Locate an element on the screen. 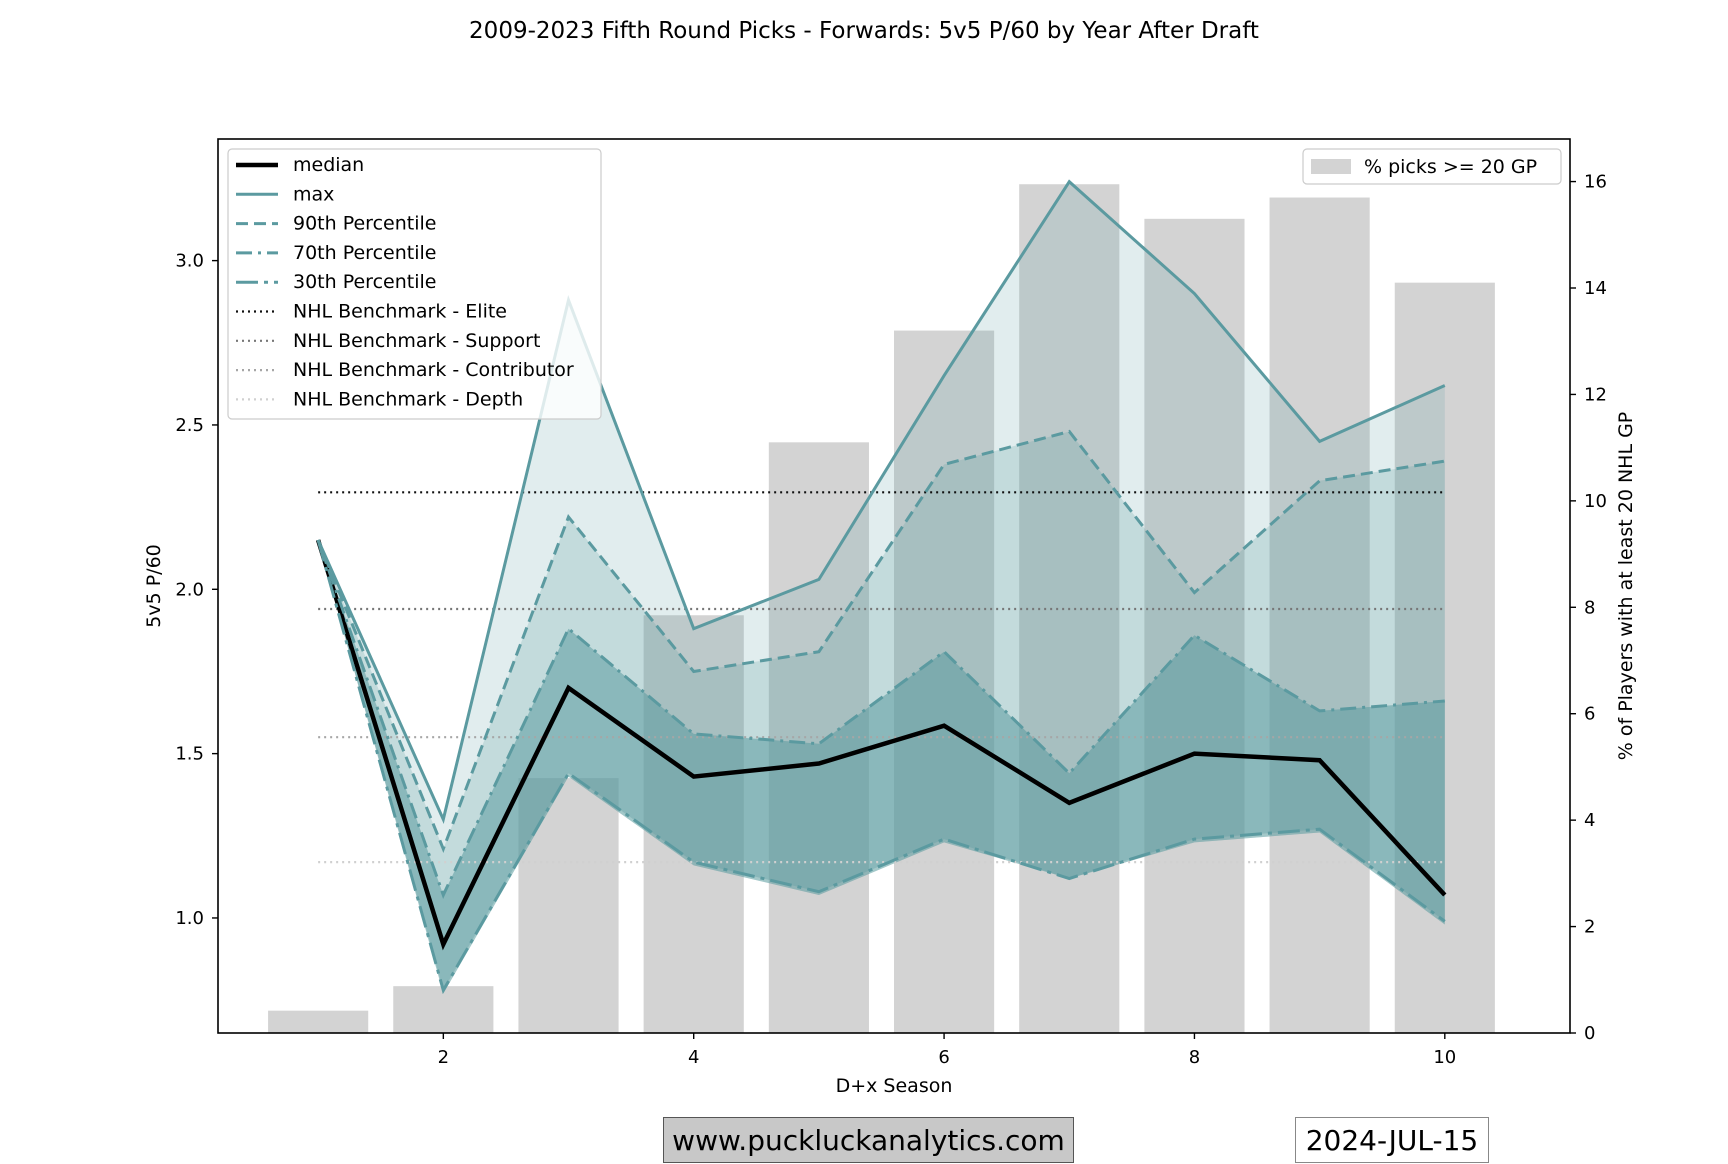 The width and height of the screenshot is (1728, 1164). y2-tick-label: 16 is located at coordinates (1595, 182).